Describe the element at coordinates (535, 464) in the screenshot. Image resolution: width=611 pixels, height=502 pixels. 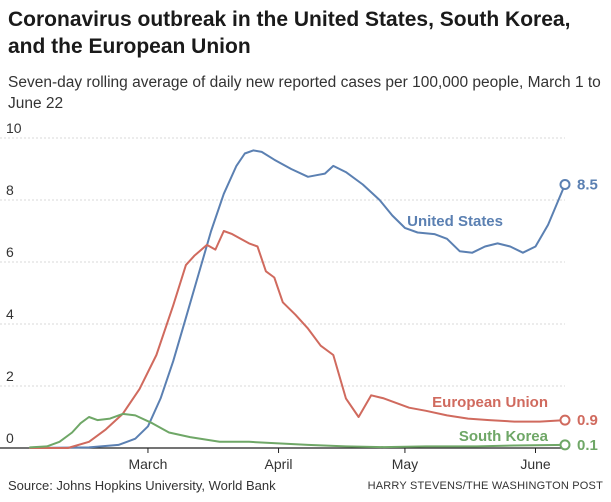
I see `x-tick-label: June` at that location.